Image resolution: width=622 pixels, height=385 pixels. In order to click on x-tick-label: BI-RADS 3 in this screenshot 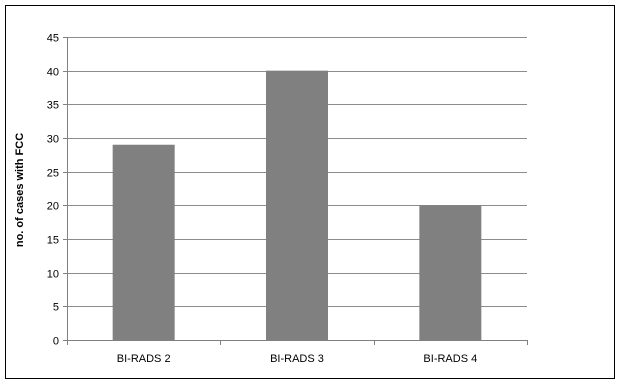, I will do `click(297, 359)`.